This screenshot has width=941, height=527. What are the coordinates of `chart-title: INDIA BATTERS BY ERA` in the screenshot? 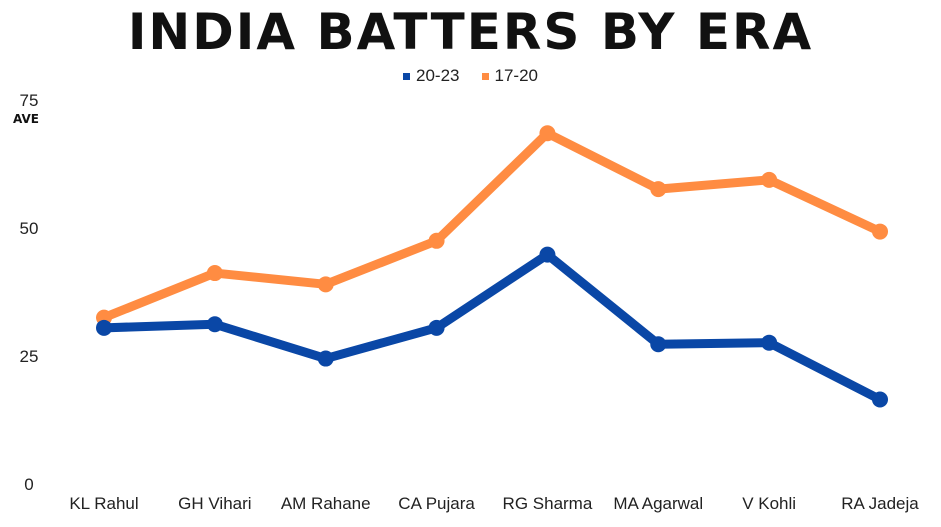 It's located at (470, 32).